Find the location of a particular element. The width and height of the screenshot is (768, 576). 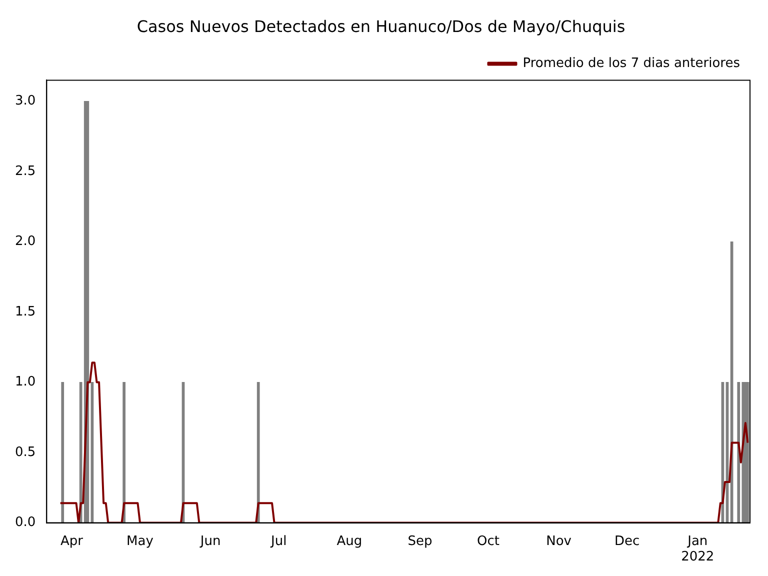

x-tick-label: Jul is located at coordinates (278, 541).